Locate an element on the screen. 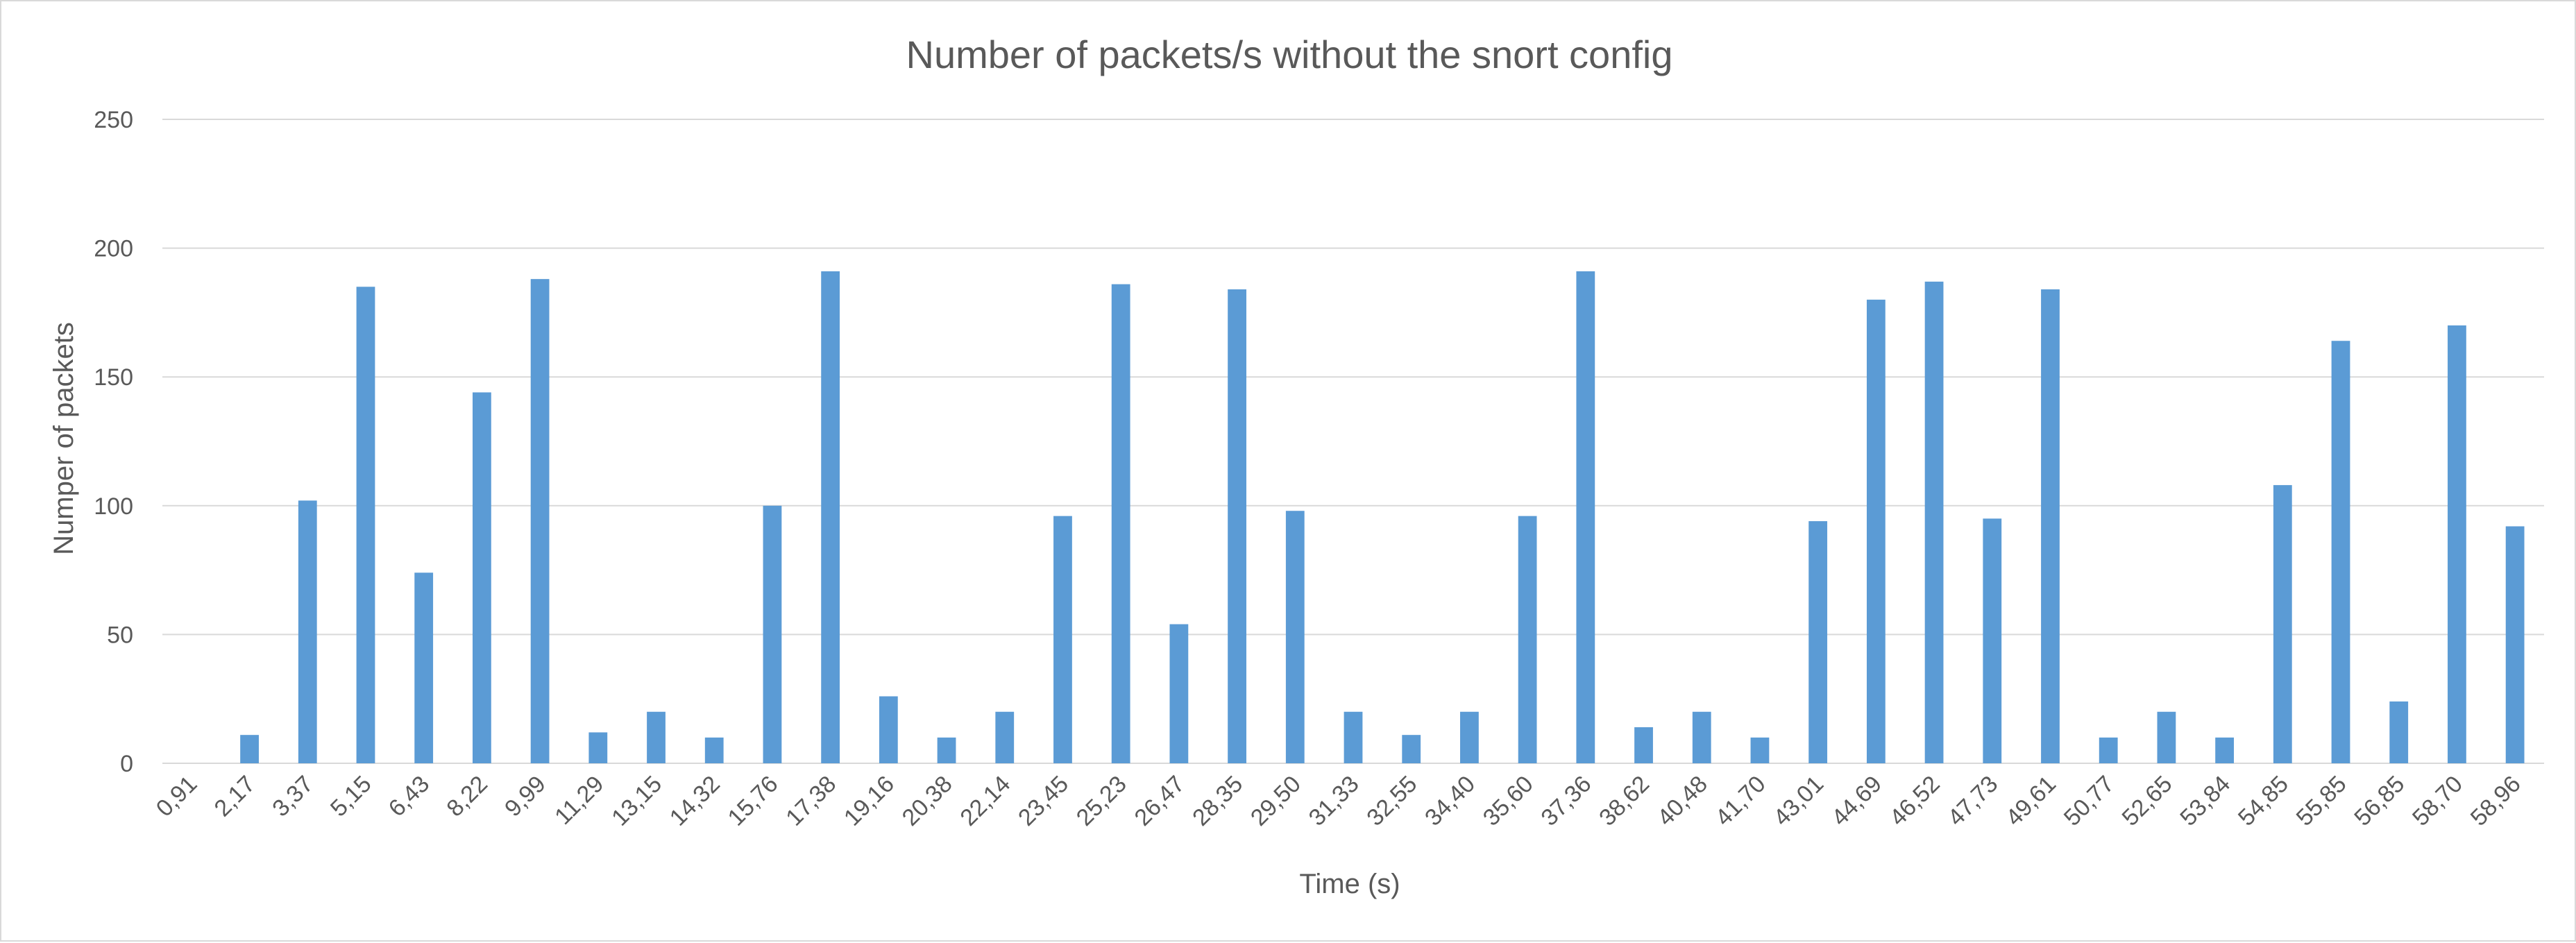 The image size is (2576, 943). x-tick-label: 6,43 is located at coordinates (409, 796).